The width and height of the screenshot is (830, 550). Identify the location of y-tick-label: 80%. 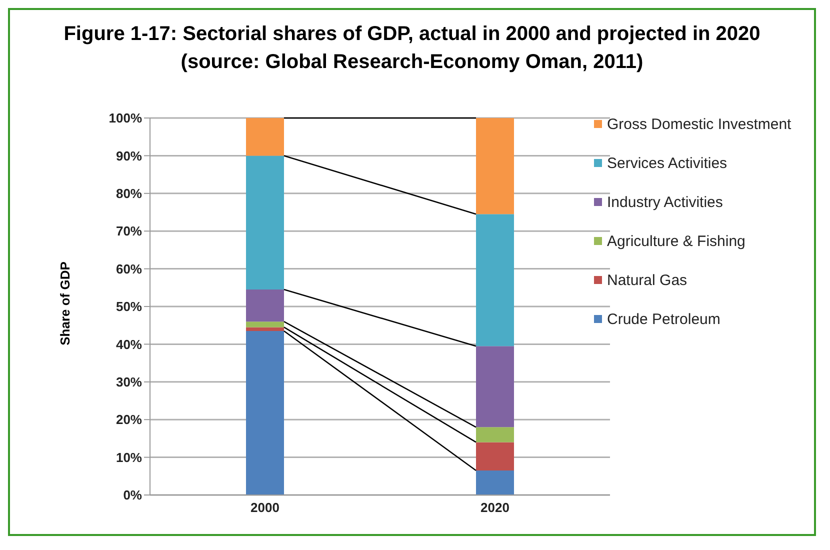
(129, 194).